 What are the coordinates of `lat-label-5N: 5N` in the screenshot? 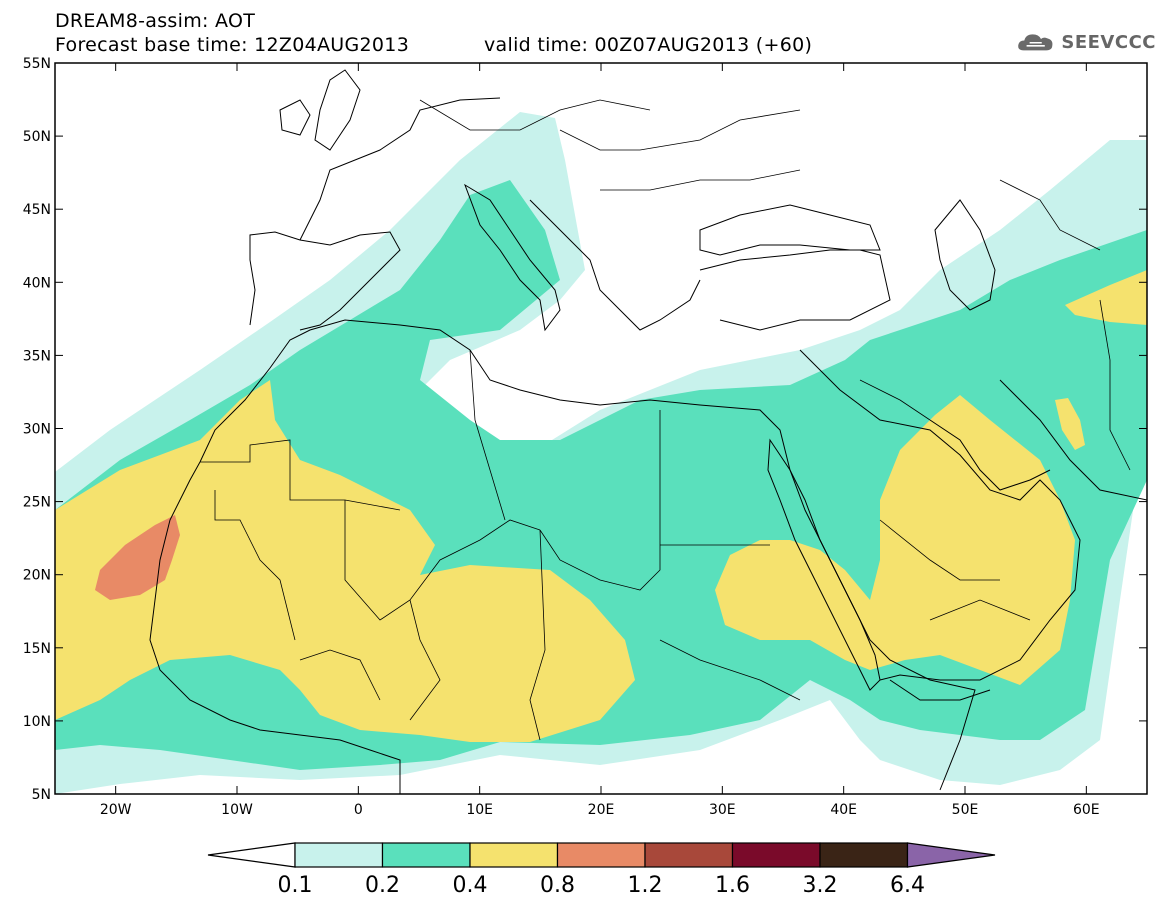 It's located at (41, 795).